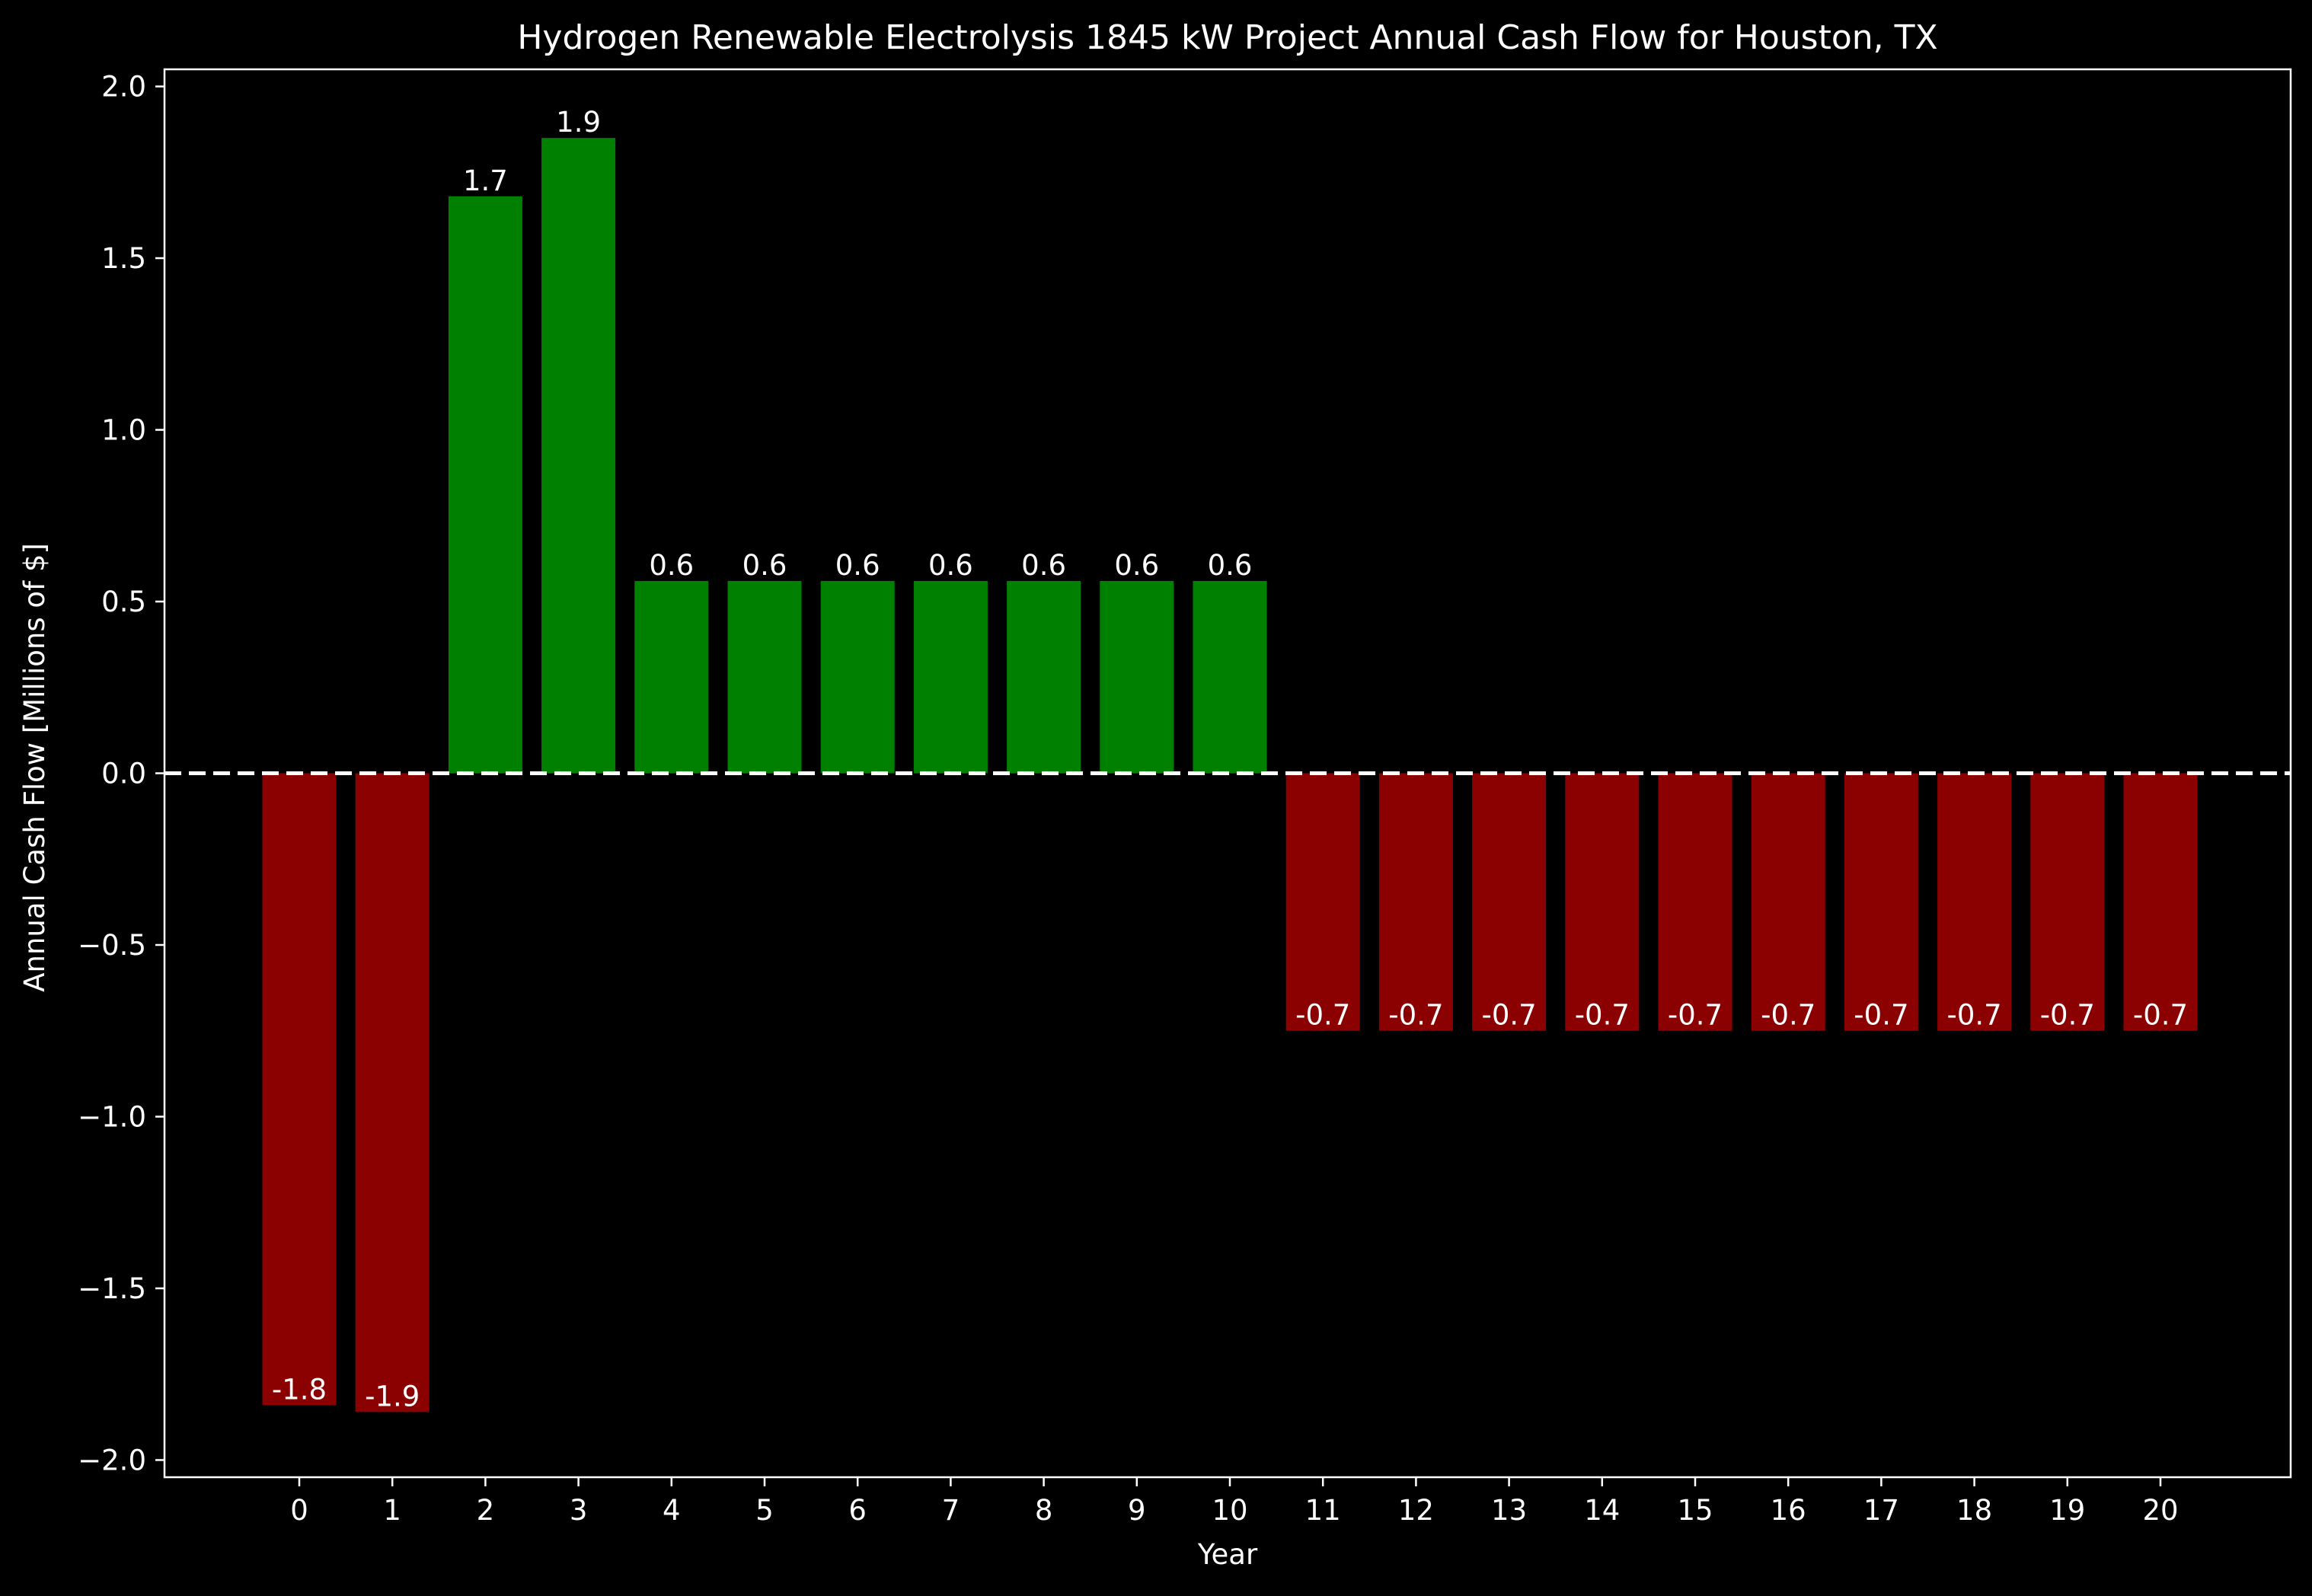 The width and height of the screenshot is (2312, 1596). Describe the element at coordinates (1043, 565) in the screenshot. I see `data-label-year-8: 0.6` at that location.